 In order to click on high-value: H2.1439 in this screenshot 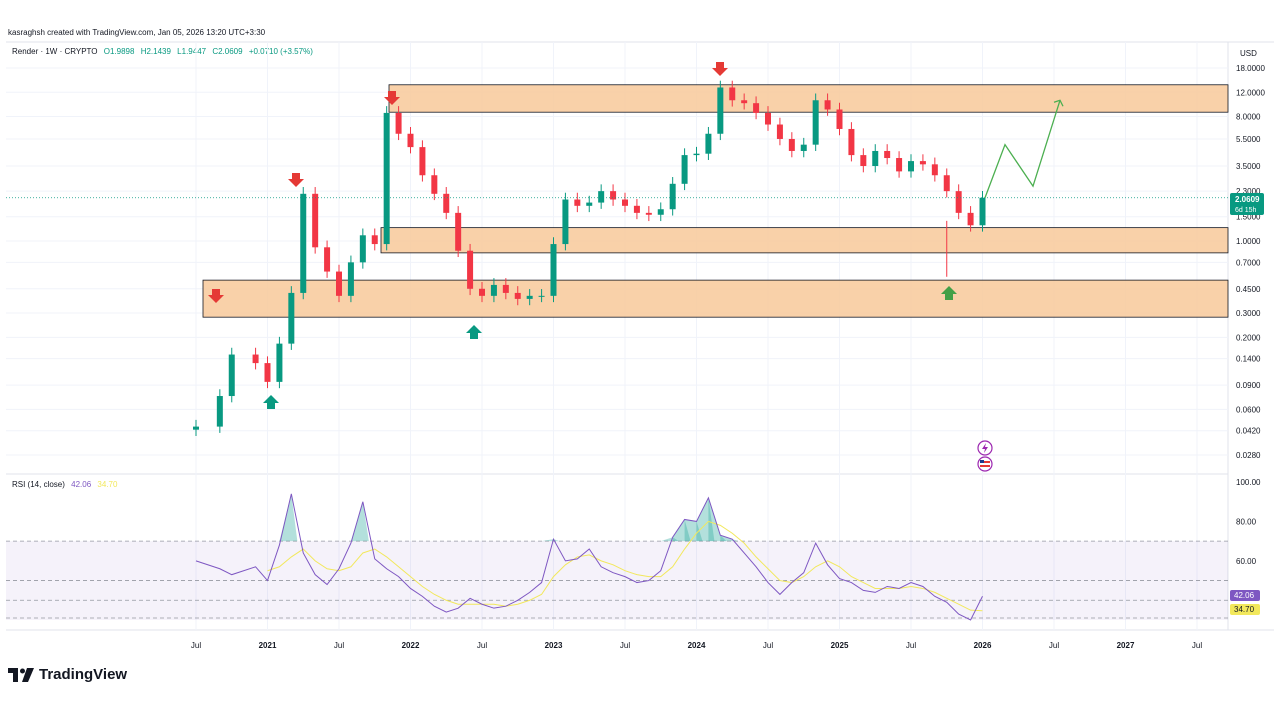, I will do `click(155, 51)`.